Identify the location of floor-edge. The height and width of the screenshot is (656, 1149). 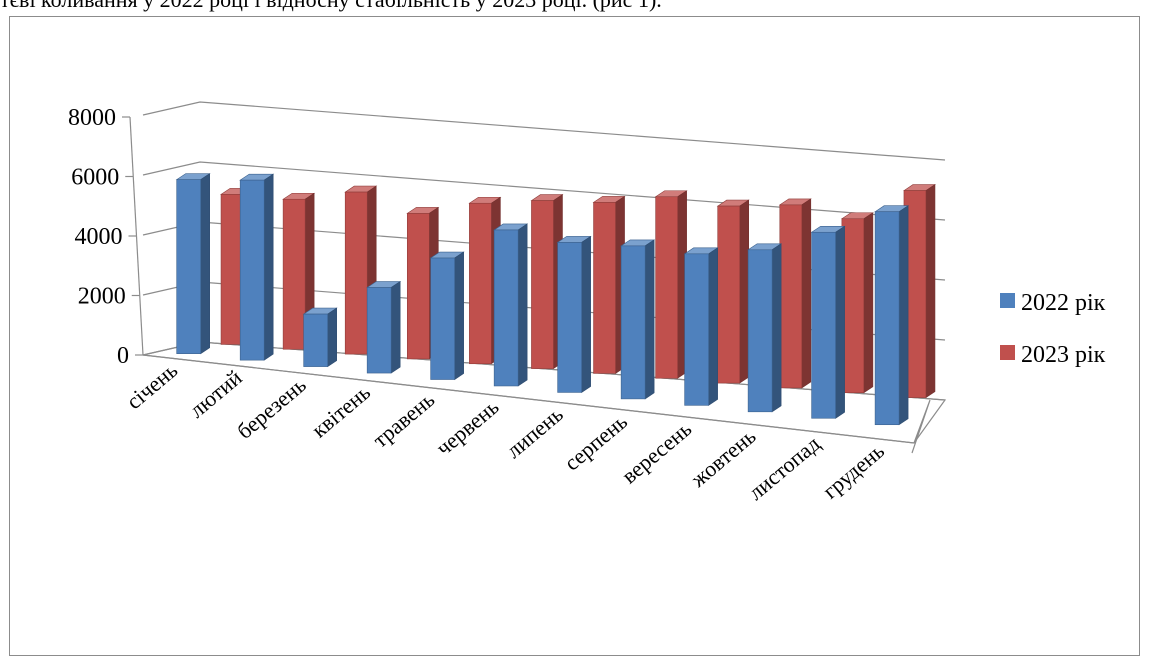
(536, 404).